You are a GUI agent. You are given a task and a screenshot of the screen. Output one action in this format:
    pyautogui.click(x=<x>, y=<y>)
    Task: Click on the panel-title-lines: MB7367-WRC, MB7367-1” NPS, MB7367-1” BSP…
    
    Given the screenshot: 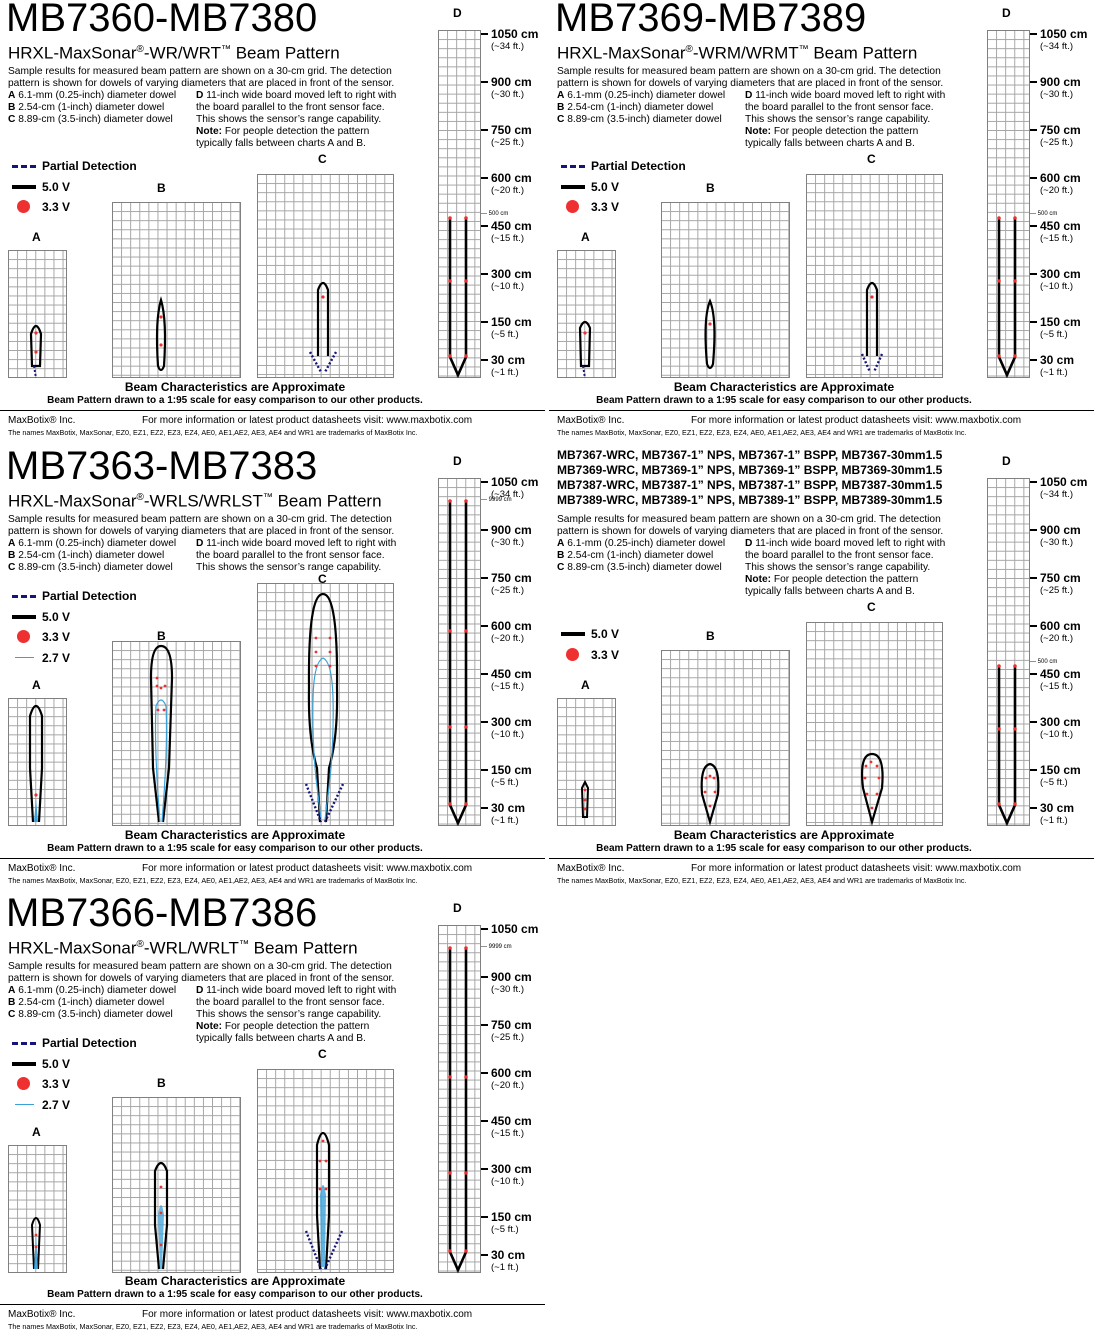 What is the action you would take?
    pyautogui.click(x=750, y=477)
    